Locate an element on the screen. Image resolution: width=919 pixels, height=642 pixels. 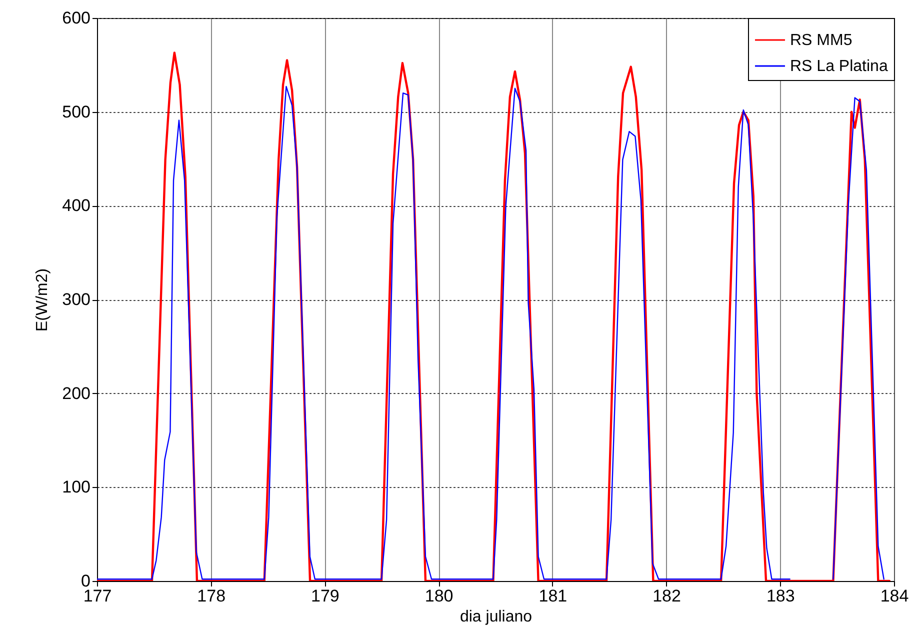
y-tick-label: 100 is located at coordinates (76, 487).